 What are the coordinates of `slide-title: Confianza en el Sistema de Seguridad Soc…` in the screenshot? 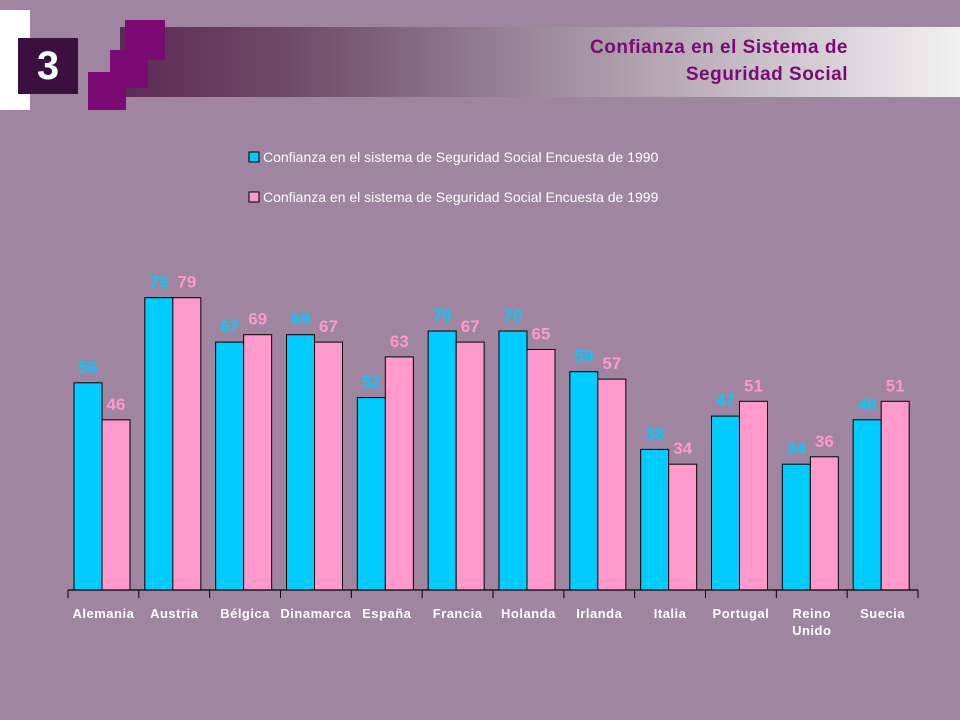 It's located at (719, 61).